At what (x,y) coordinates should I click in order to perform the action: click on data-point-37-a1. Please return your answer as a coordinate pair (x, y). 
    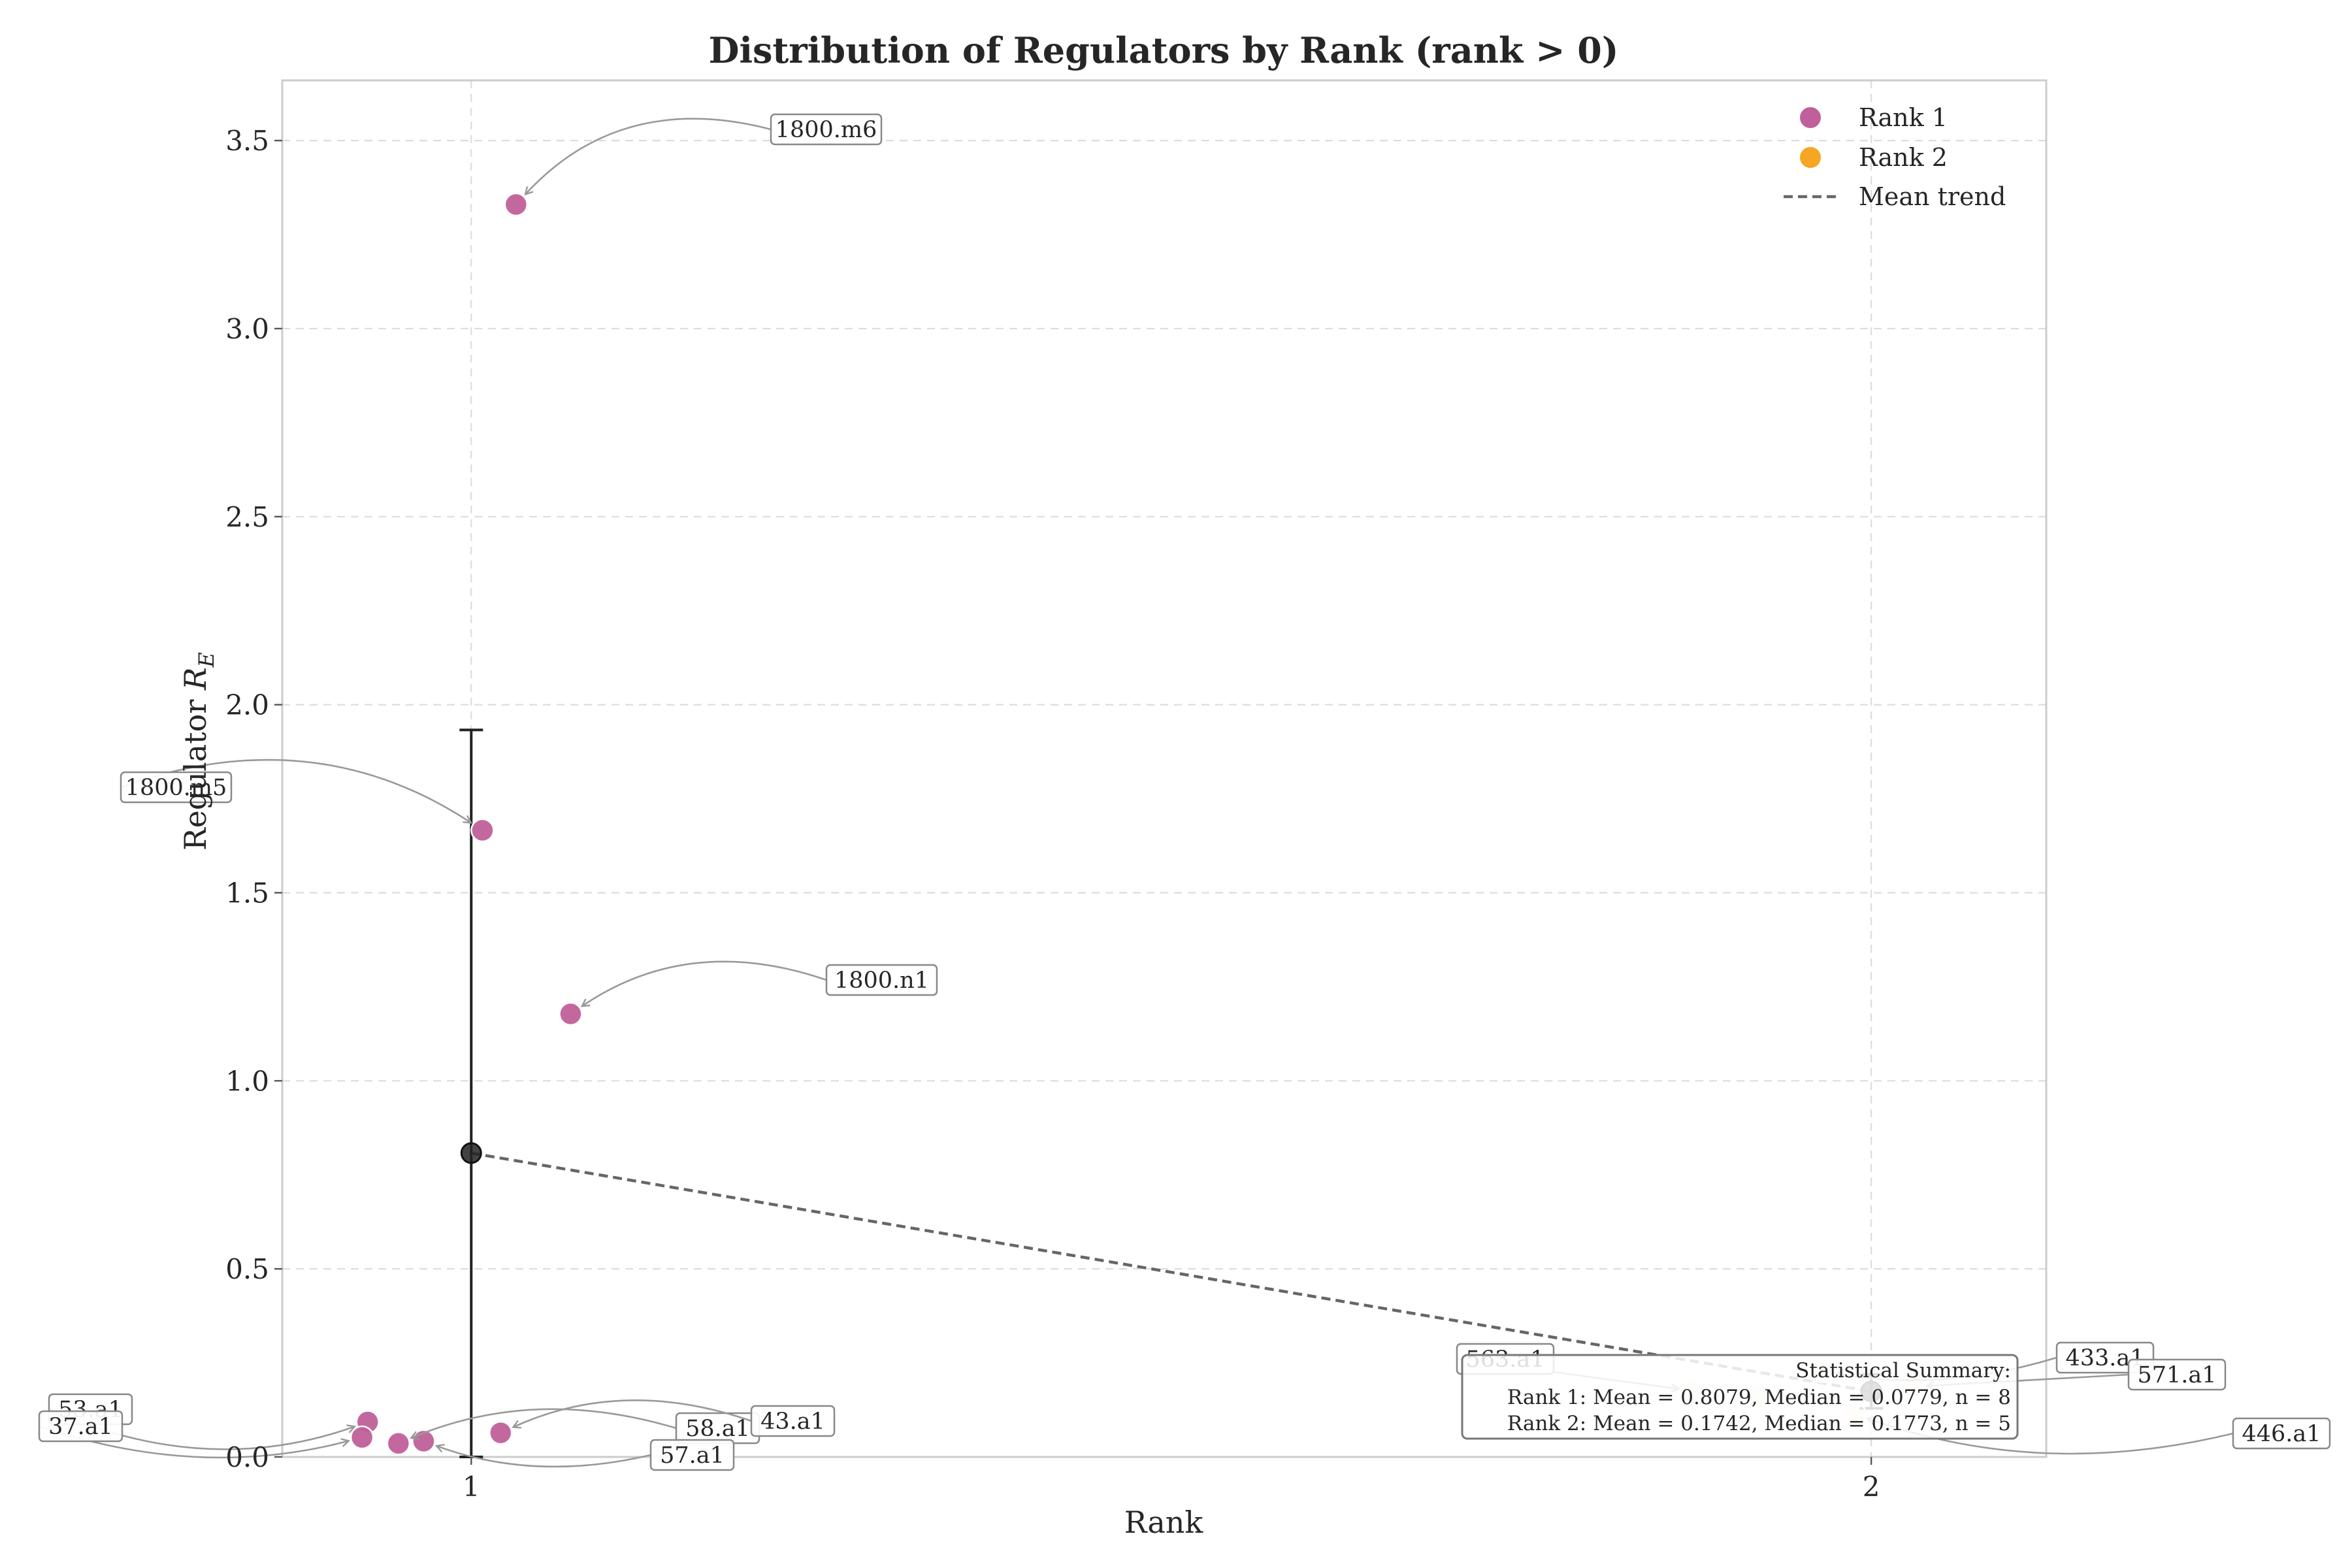
    Looking at the image, I should click on (362, 1437).